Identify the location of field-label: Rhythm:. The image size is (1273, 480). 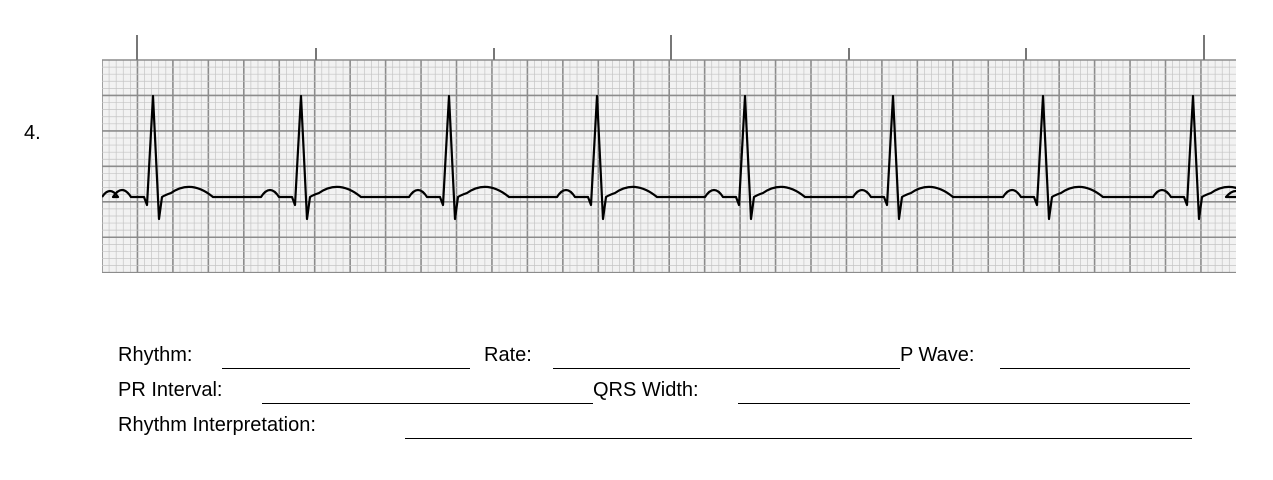
(155, 355).